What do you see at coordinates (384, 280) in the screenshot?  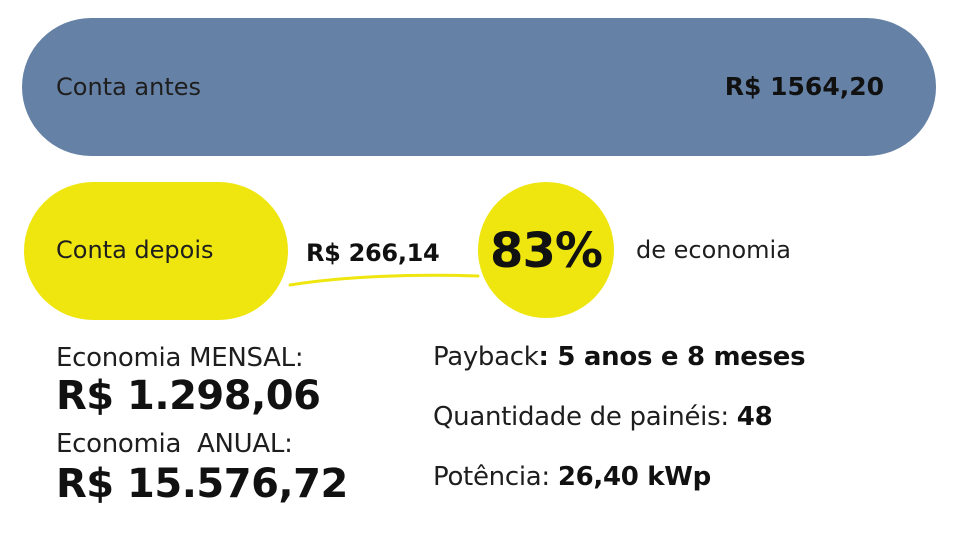 I see `swoosh-underline` at bounding box center [384, 280].